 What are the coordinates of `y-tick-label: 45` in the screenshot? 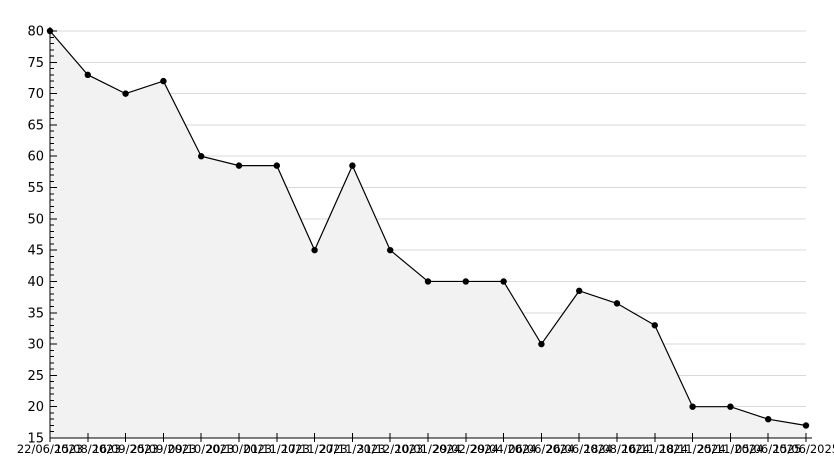 It's located at (35, 251).